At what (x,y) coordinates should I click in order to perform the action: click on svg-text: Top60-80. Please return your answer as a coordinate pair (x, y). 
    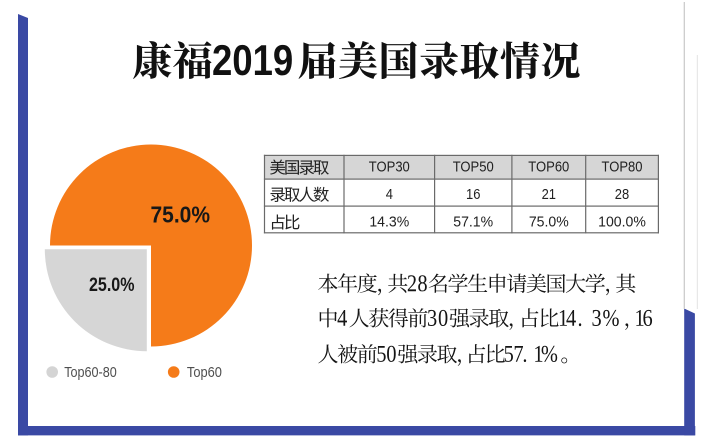
    Looking at the image, I should click on (90, 372).